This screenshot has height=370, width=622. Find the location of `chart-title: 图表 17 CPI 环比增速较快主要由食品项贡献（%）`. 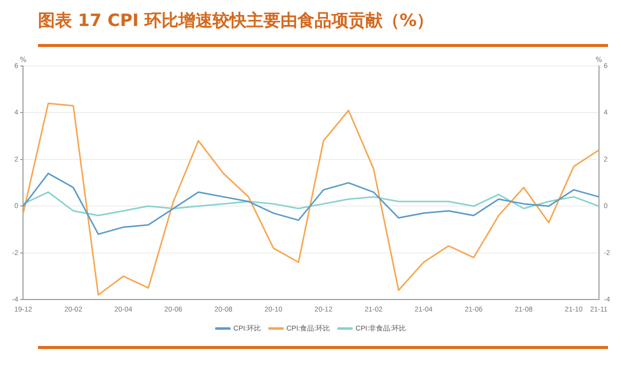

chart-title: 图表 17 CPI 环比增速较快主要由食品项贡献（%） is located at coordinates (236, 21).